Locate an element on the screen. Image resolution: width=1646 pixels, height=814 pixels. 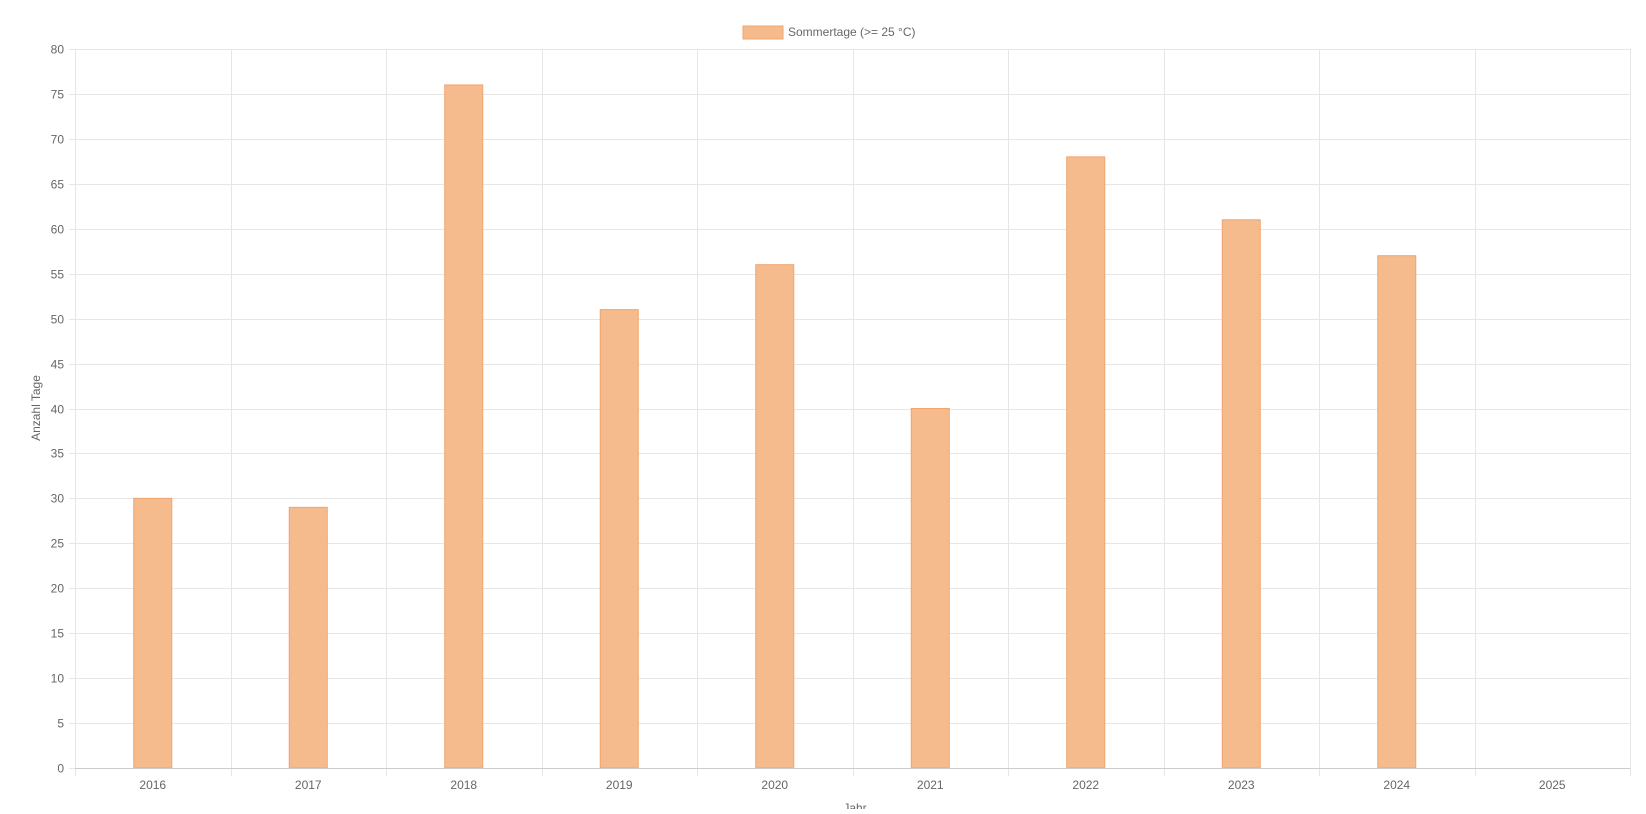
x-tick-label: 2022 is located at coordinates (1085, 785).